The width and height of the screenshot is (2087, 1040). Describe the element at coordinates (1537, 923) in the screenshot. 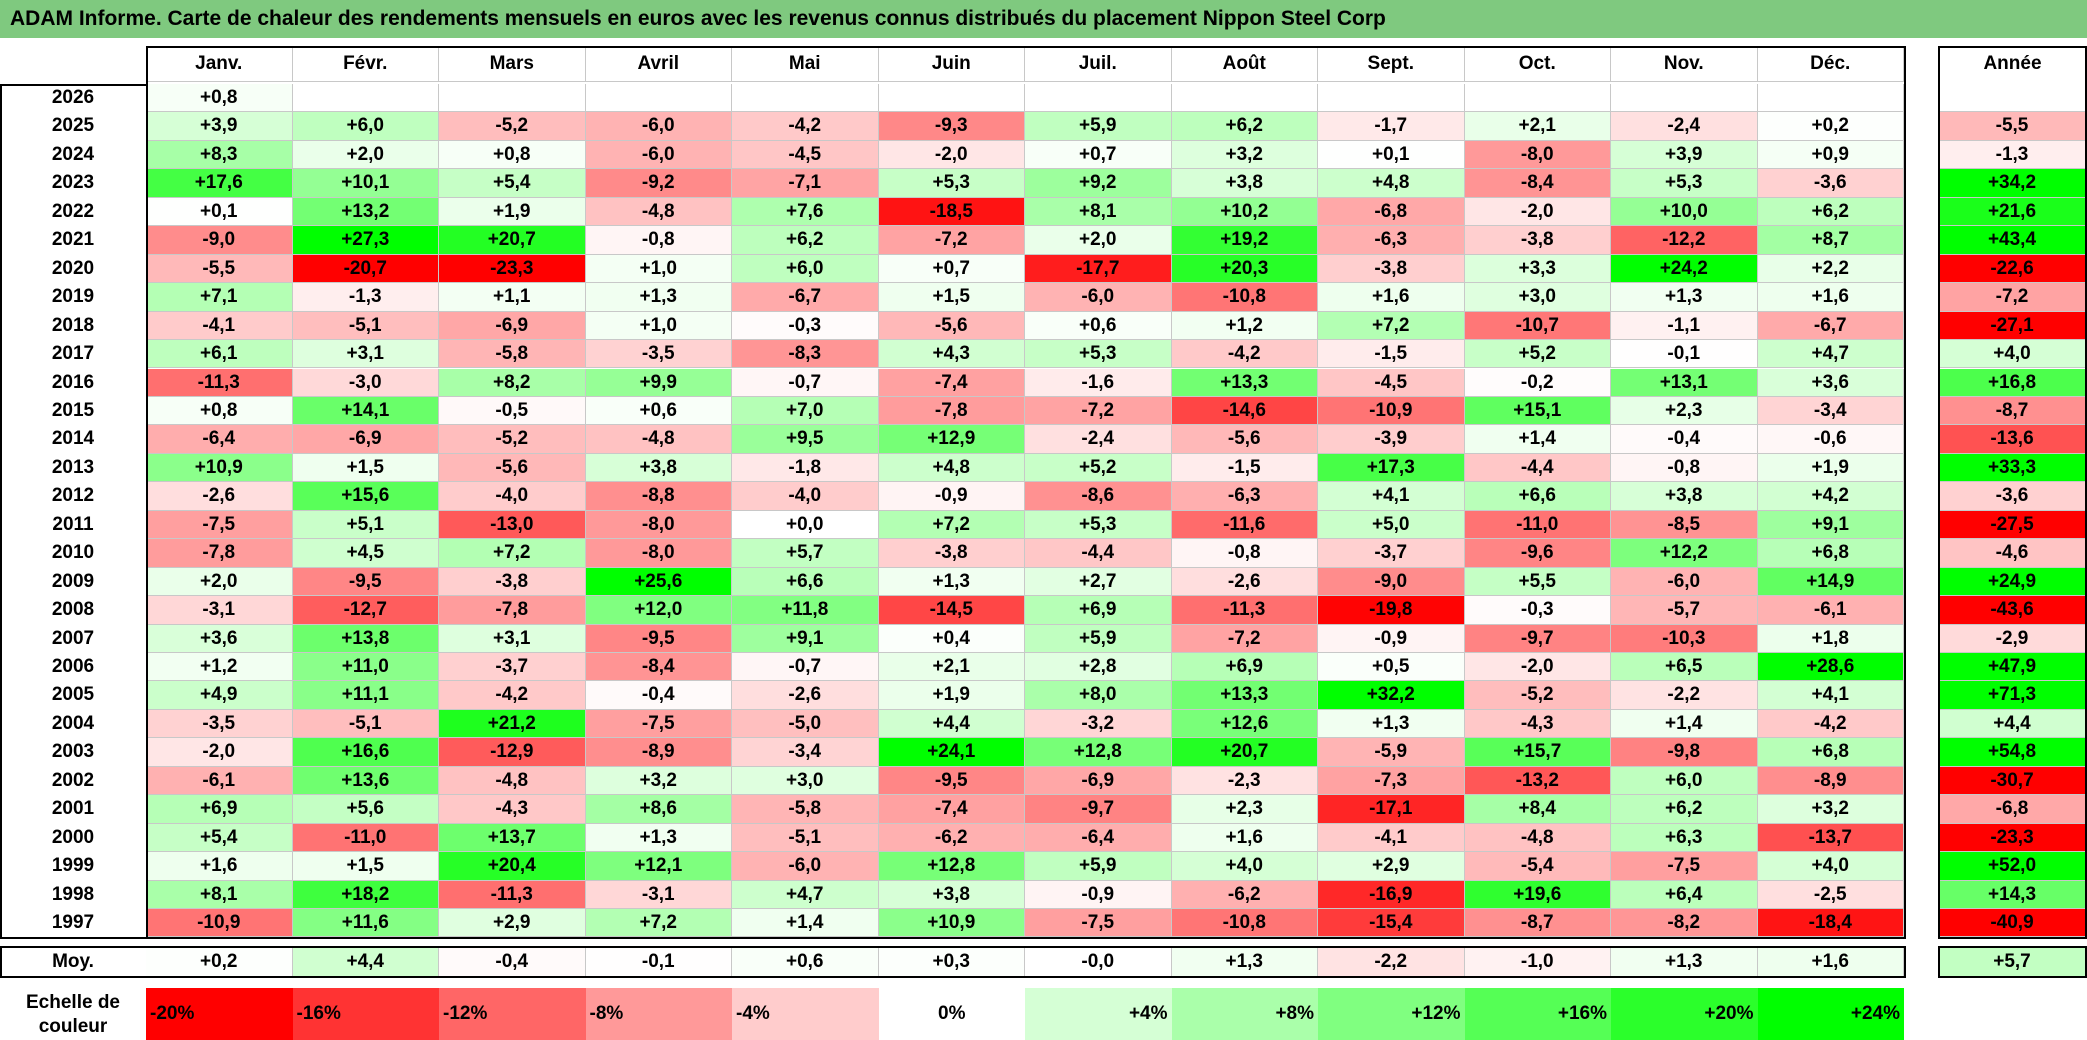

I see `heatmap-cell: -8,7` at that location.